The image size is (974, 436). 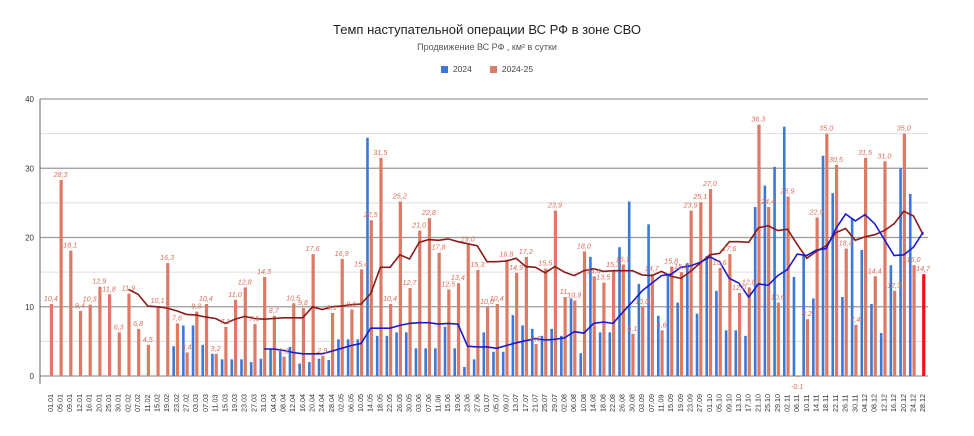 I want to click on x-tick-label: 19.02, so click(x=166, y=403).